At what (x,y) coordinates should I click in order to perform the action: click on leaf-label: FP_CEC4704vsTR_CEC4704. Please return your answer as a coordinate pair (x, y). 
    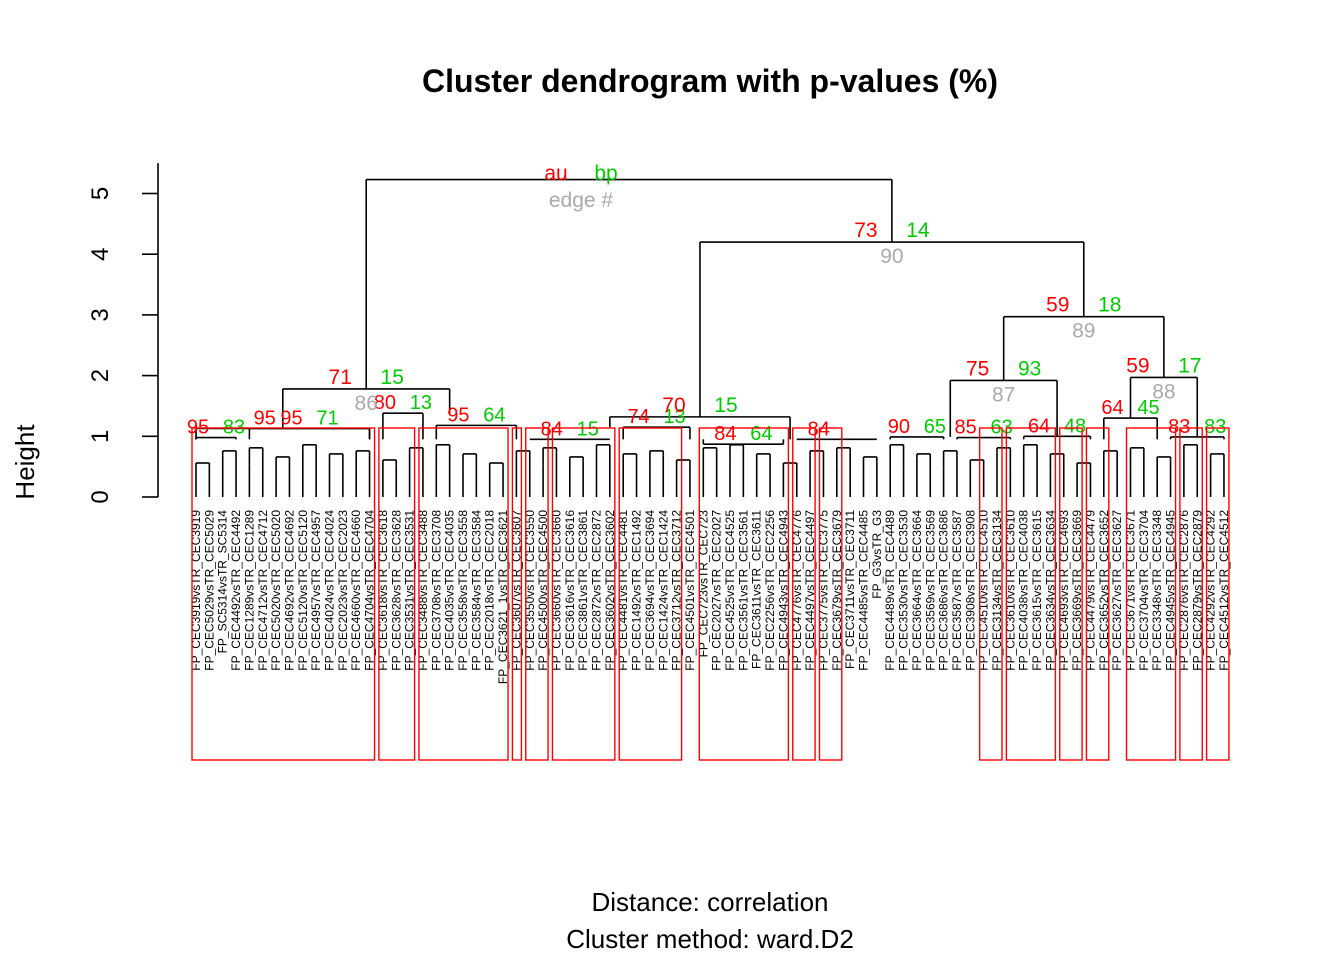
    Looking at the image, I should click on (370, 590).